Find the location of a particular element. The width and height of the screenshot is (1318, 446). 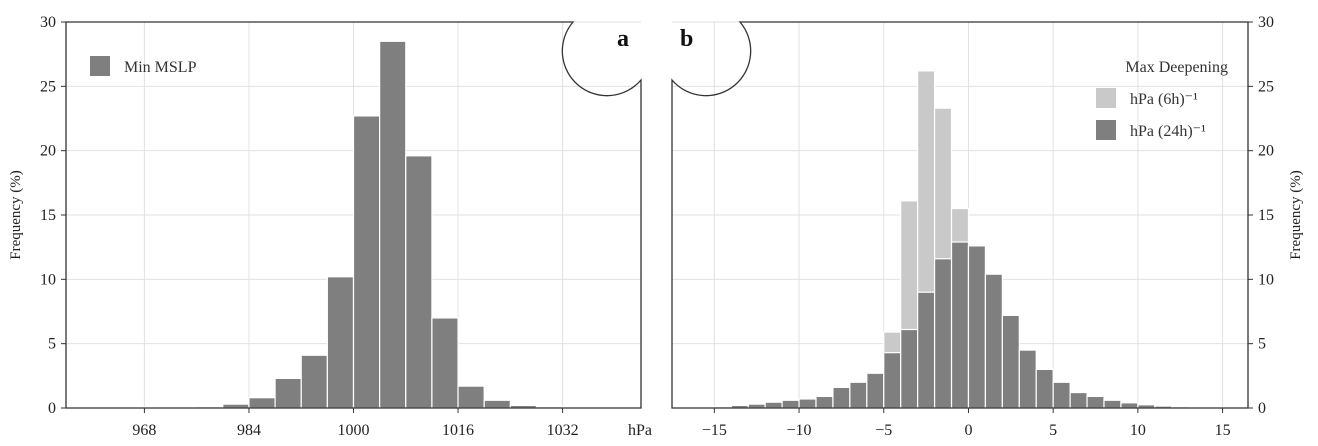

panel-letter: b is located at coordinates (686, 39).